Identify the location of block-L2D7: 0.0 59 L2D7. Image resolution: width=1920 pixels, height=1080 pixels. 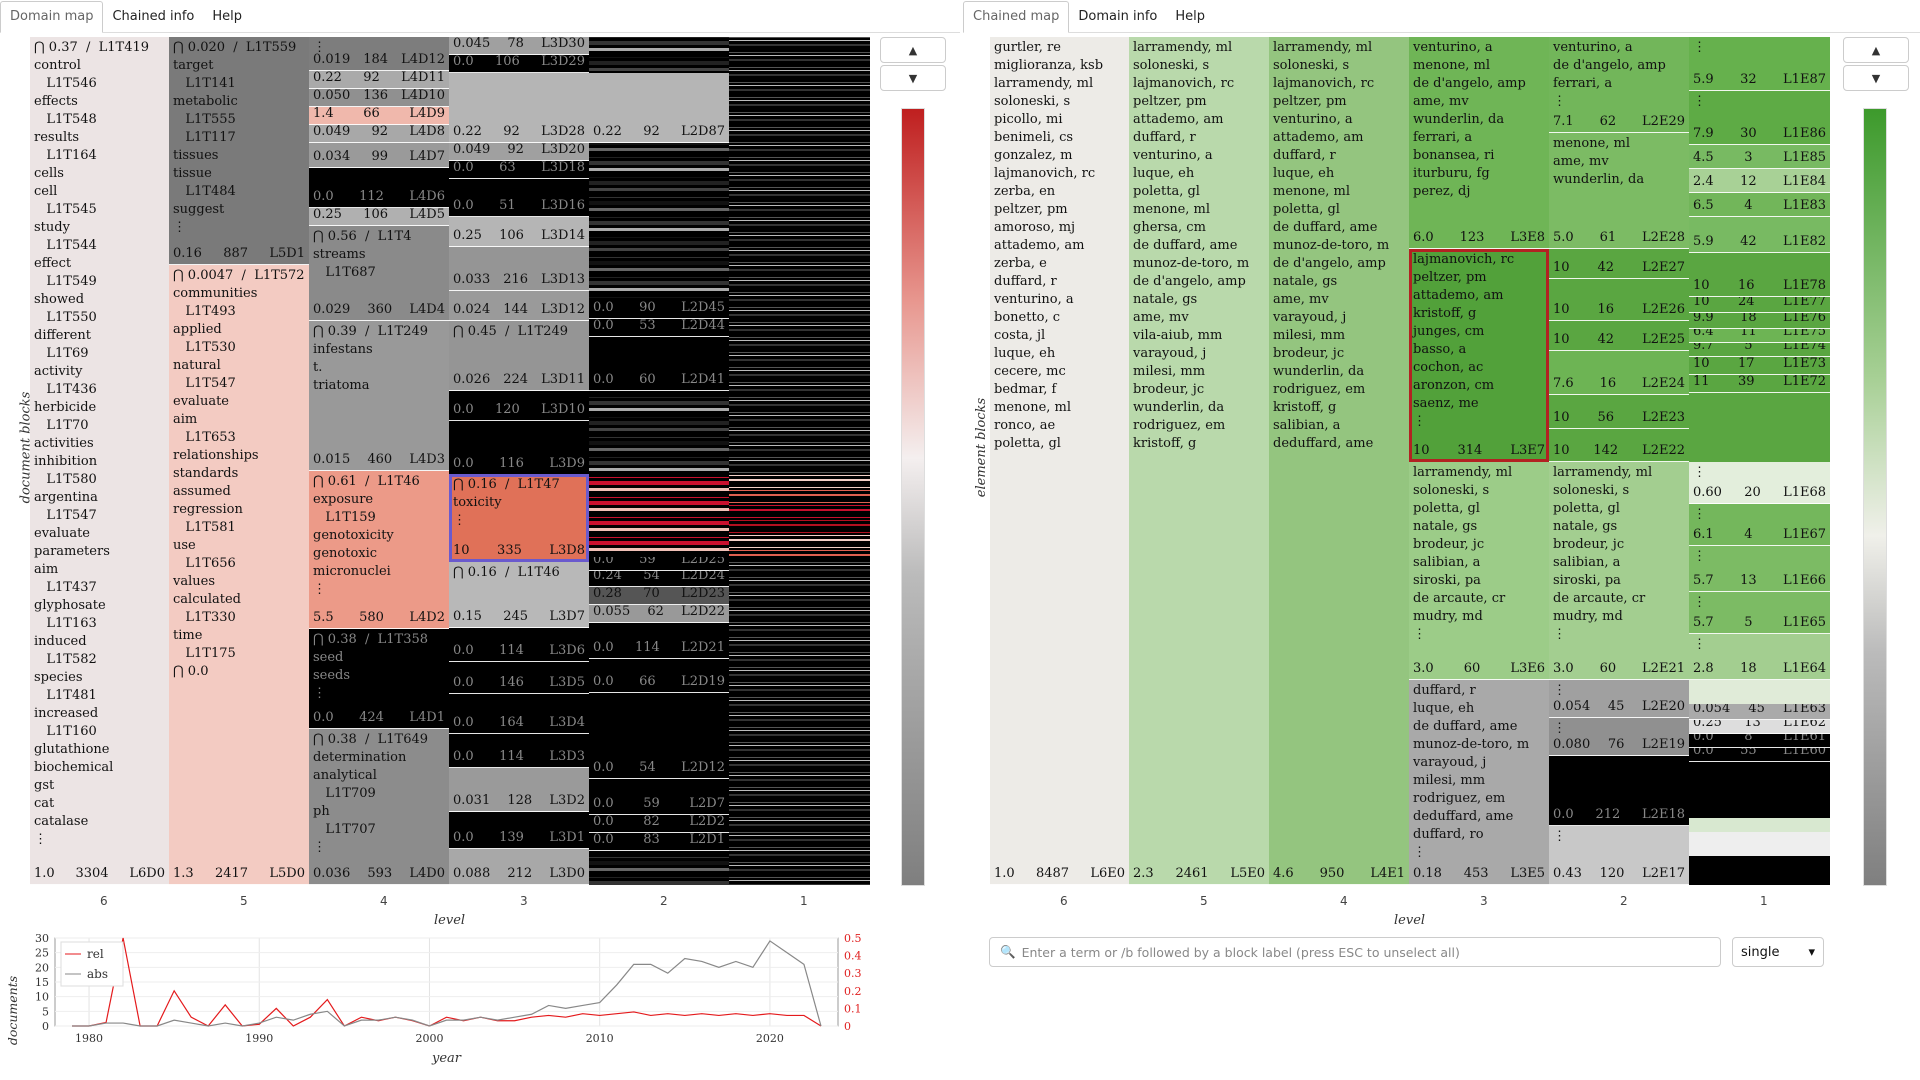
(659, 797).